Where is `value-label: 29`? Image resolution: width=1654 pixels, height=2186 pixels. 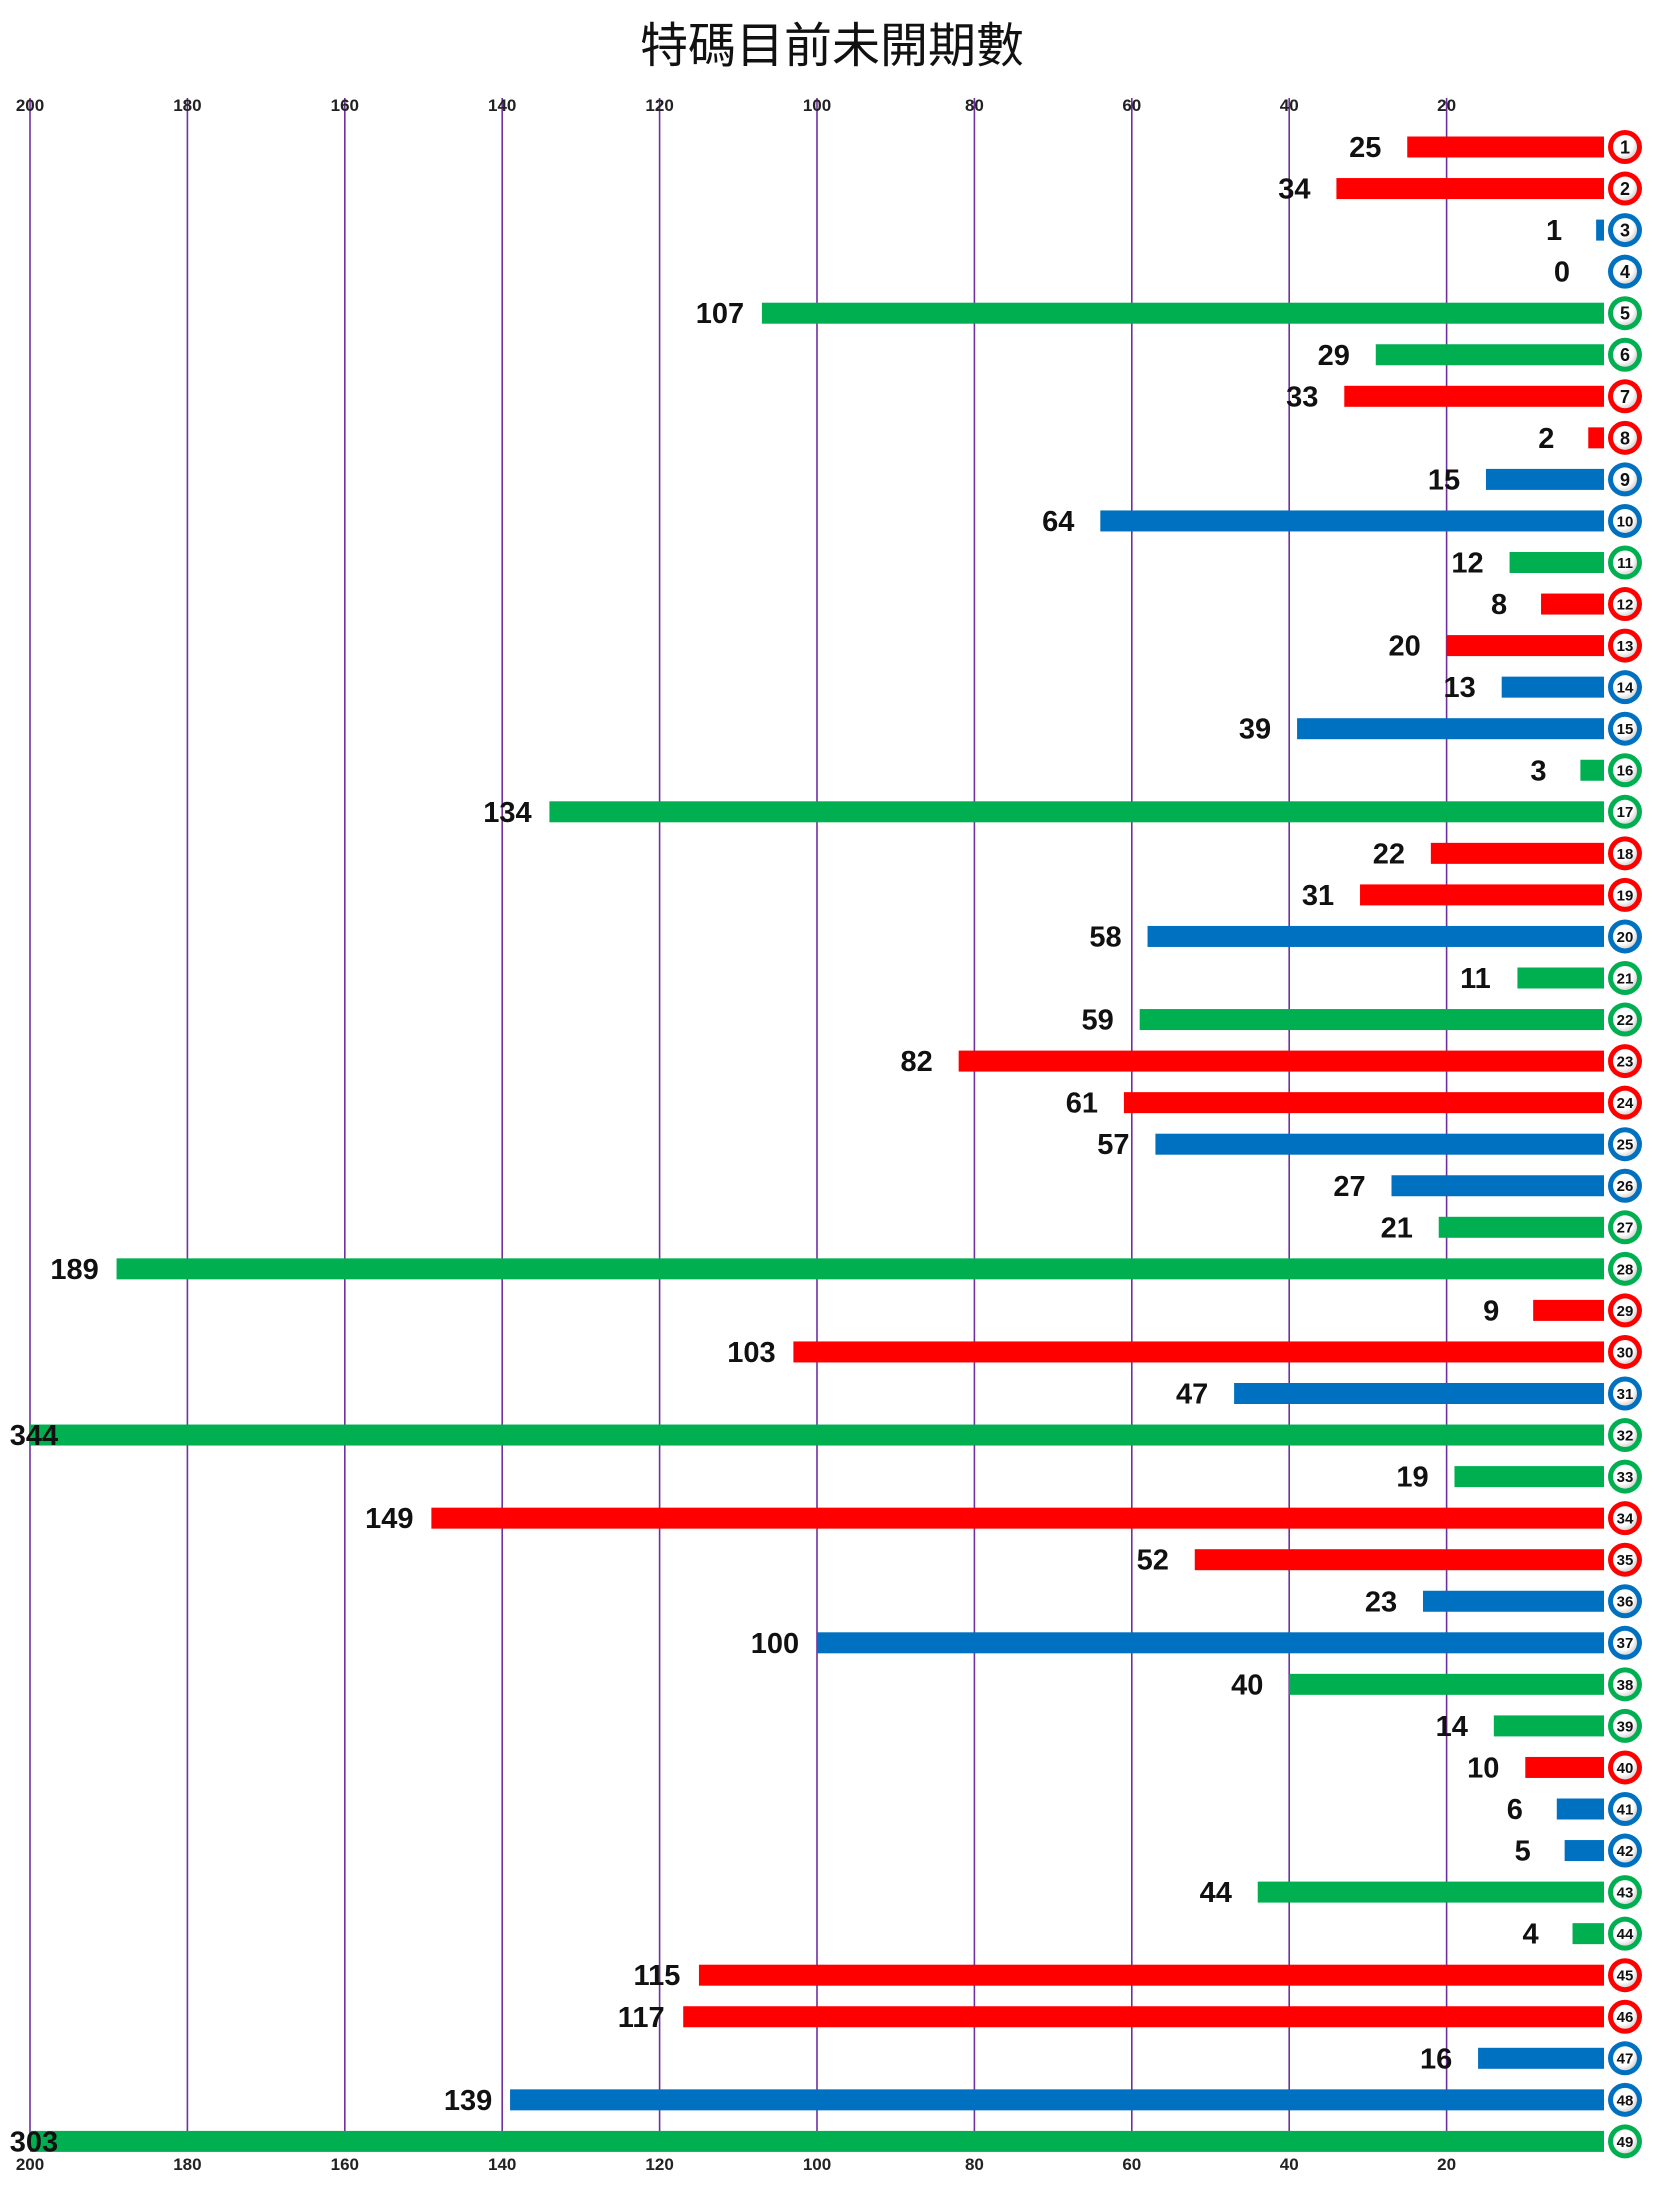 value-label: 29 is located at coordinates (1334, 356).